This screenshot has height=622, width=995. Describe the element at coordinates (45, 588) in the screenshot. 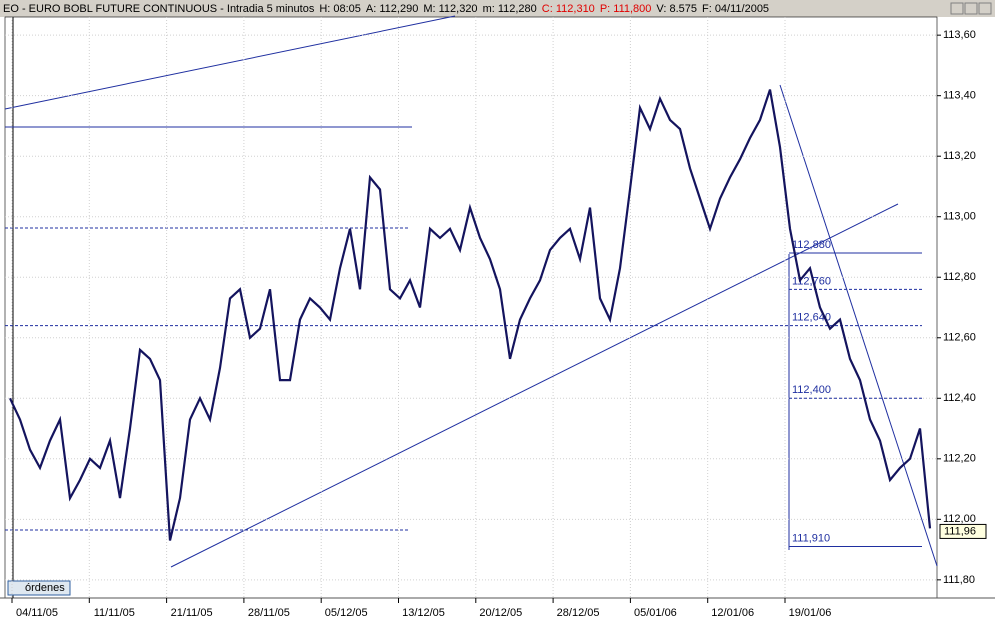

I see `orders-button-label: órdenes` at that location.